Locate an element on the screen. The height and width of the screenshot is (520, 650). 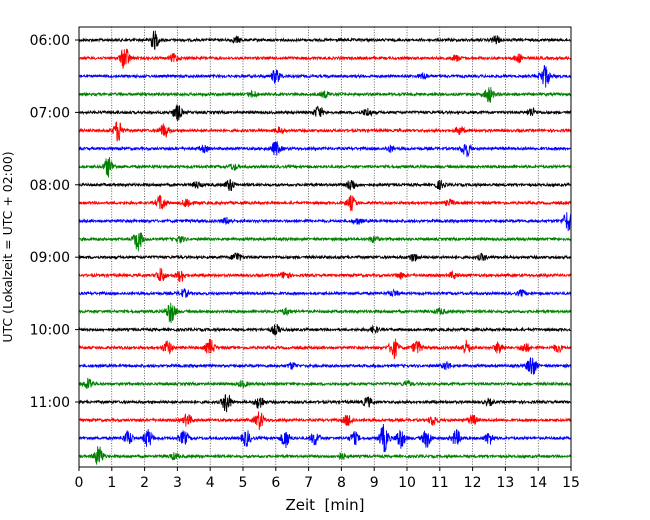
y-axis-ticks: 06:00 07:00 08:00 09:00 10:00 11:00 is located at coordinates (54, 222).